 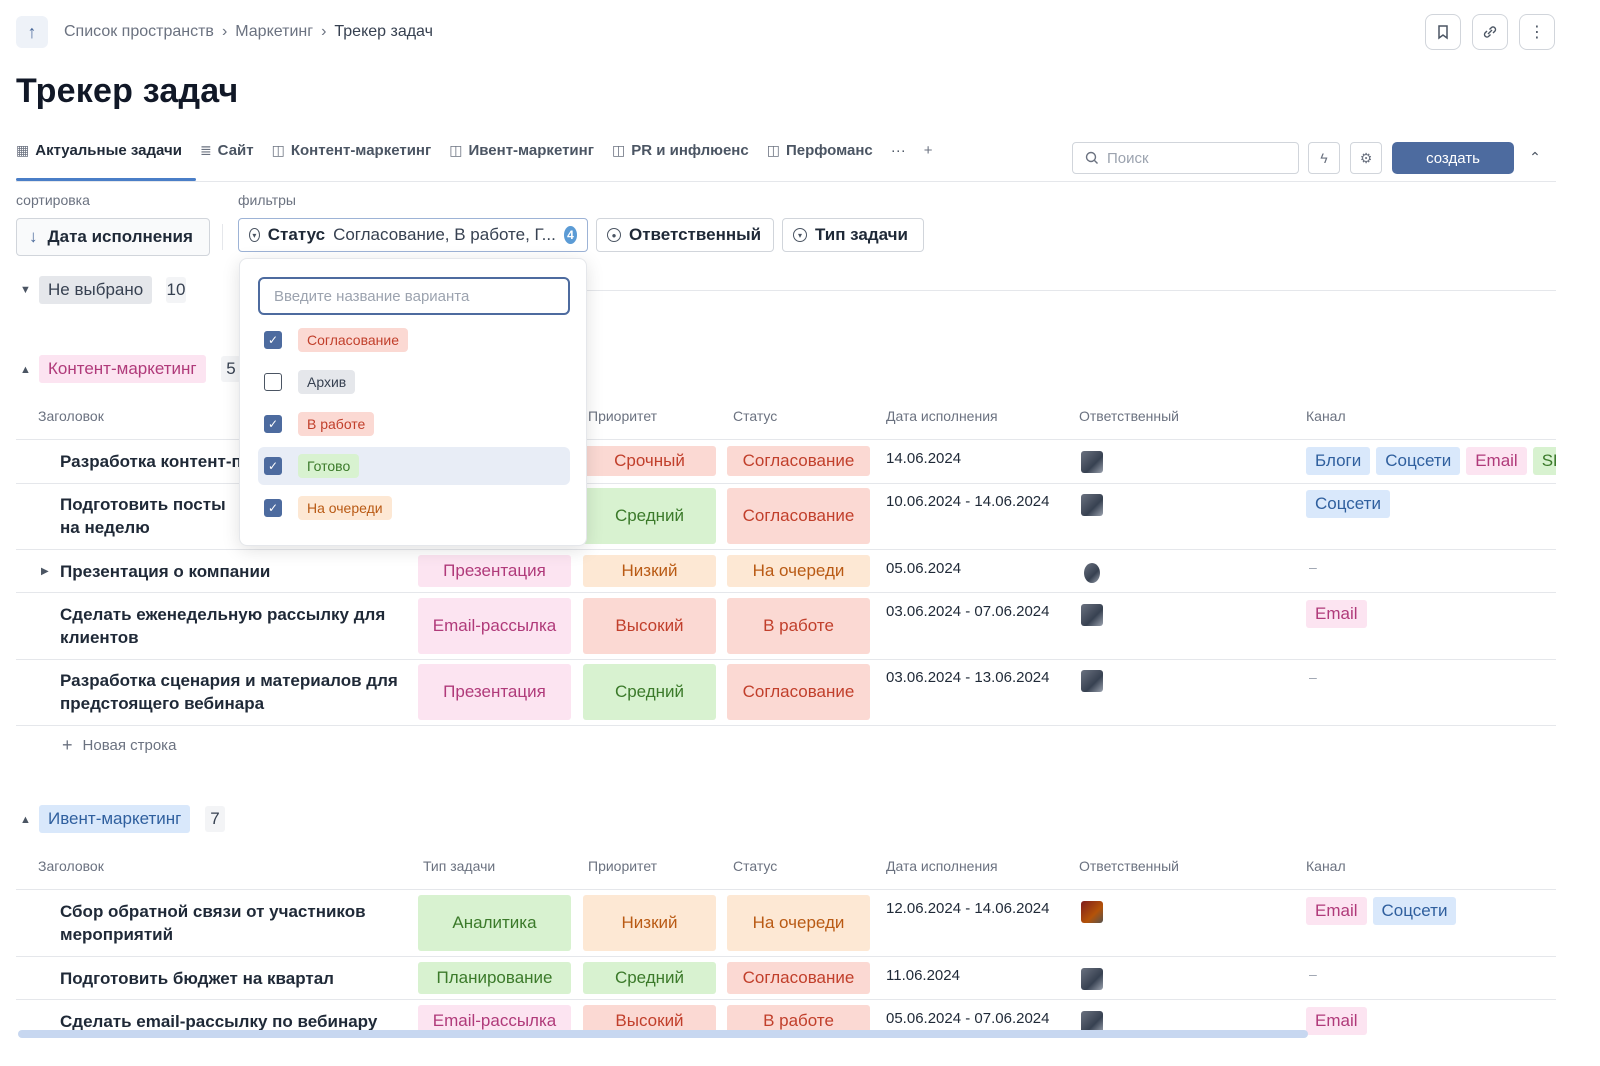 What do you see at coordinates (99, 149) in the screenshot?
I see `tab-current-tasks: ▦ Актуальные задачи` at bounding box center [99, 149].